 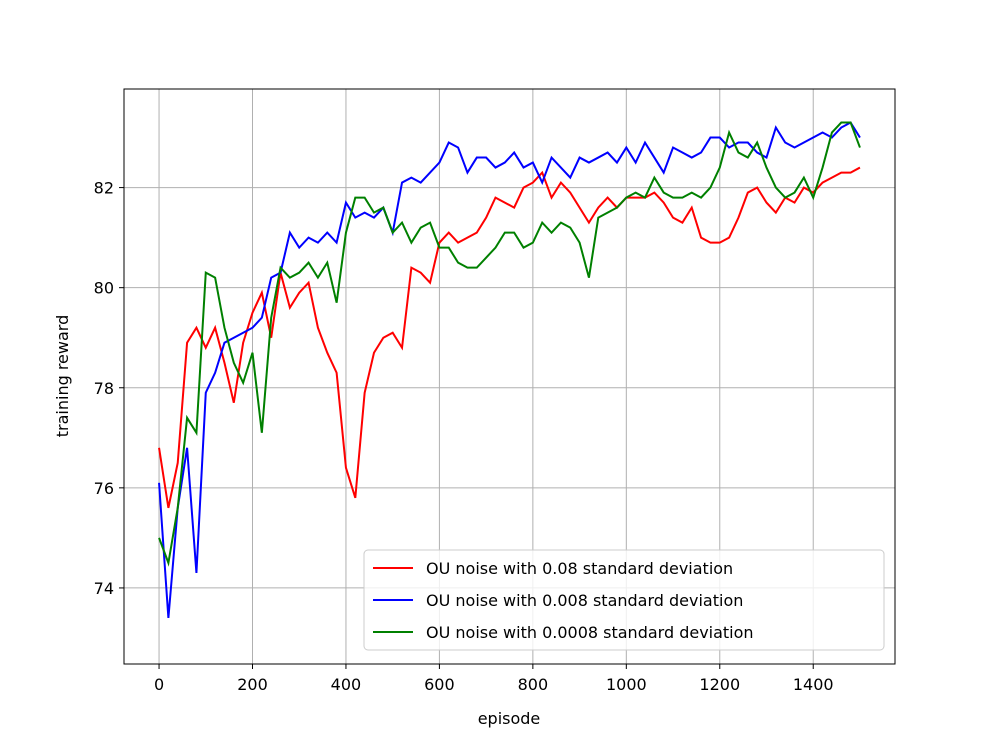 What do you see at coordinates (579, 568) in the screenshot?
I see `legend-label: OU noise with 0.08 standard deviation` at bounding box center [579, 568].